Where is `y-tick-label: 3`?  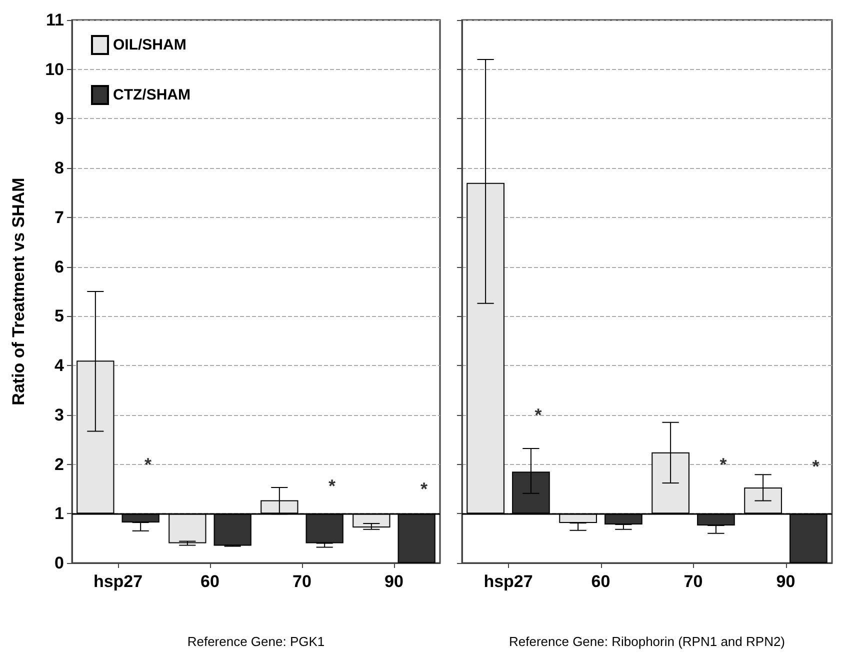 y-tick-label: 3 is located at coordinates (59, 414).